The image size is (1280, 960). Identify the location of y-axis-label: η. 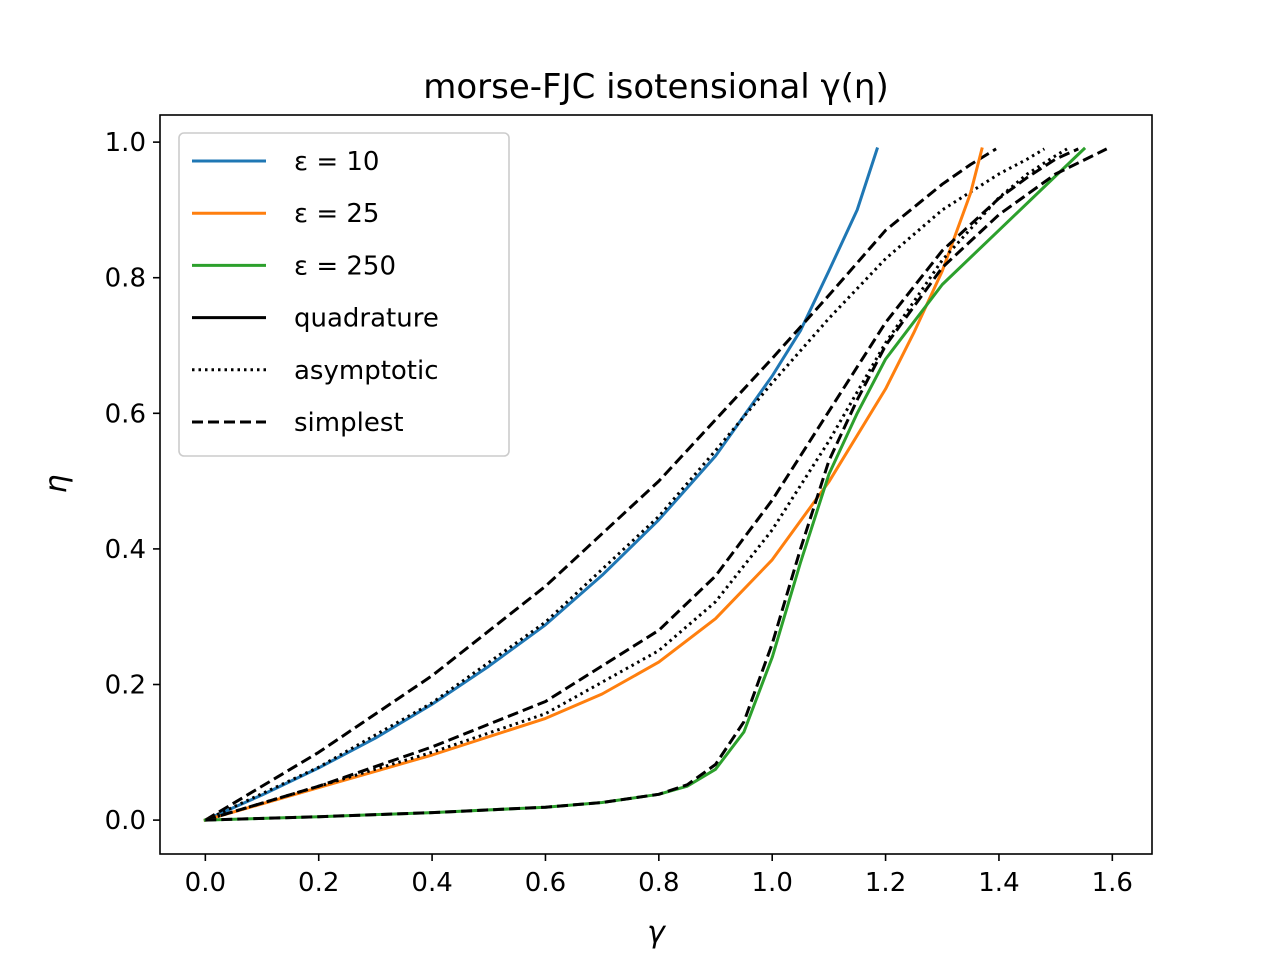
(56, 483).